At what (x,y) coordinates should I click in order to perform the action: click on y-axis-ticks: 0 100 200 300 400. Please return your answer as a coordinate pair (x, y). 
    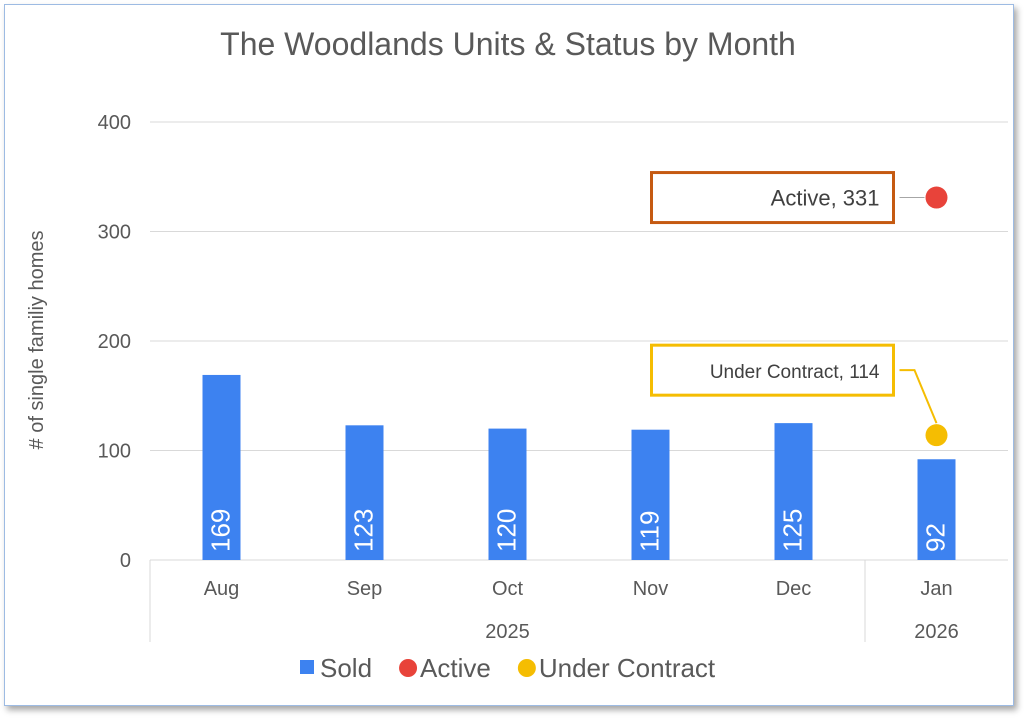
    Looking at the image, I should click on (114, 342).